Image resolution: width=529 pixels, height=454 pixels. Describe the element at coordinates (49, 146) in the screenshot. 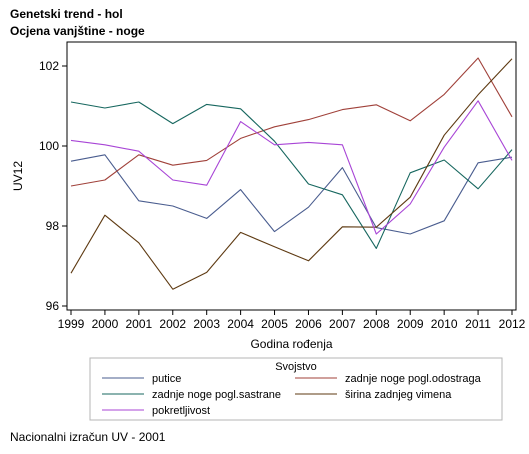

I see `y-tick-label: 100` at that location.